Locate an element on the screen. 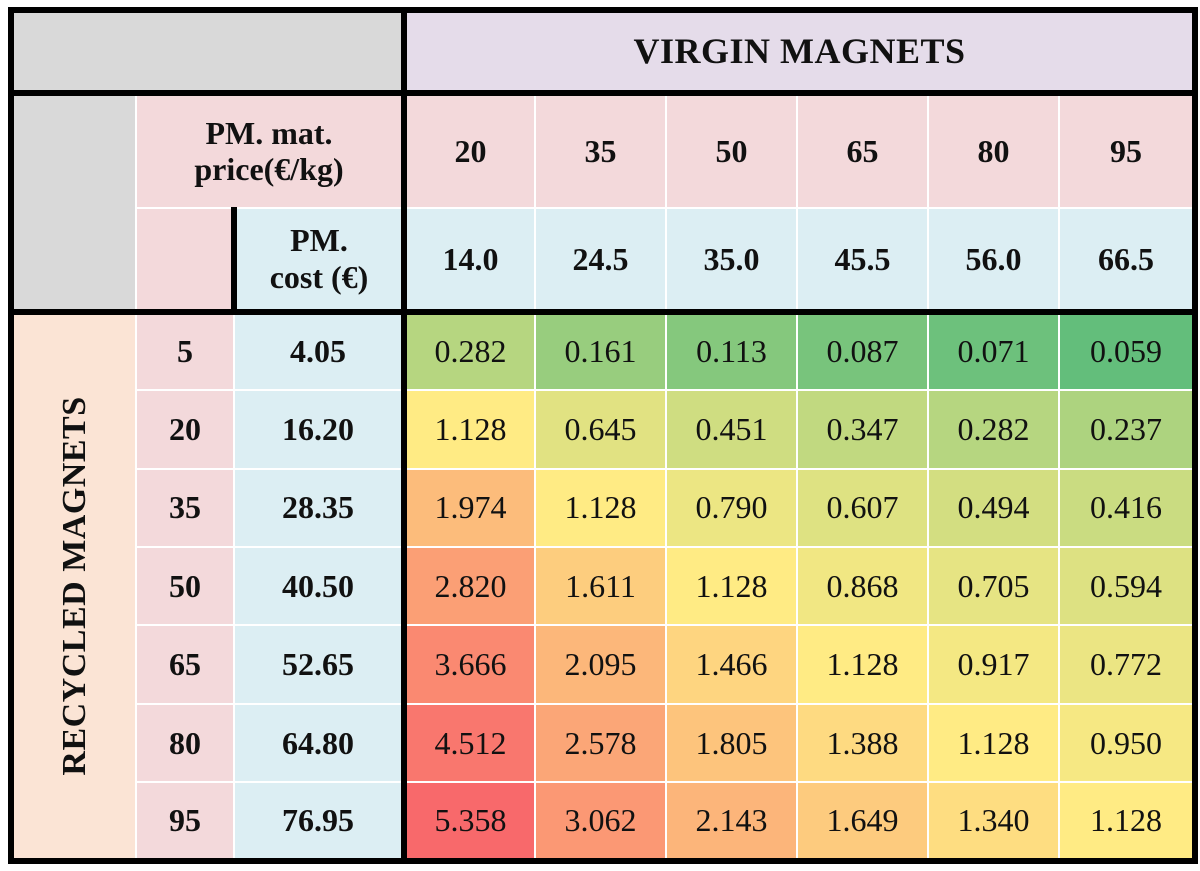 The image size is (1200, 871). recycled-cost-cell: 16.20 is located at coordinates (320, 429).